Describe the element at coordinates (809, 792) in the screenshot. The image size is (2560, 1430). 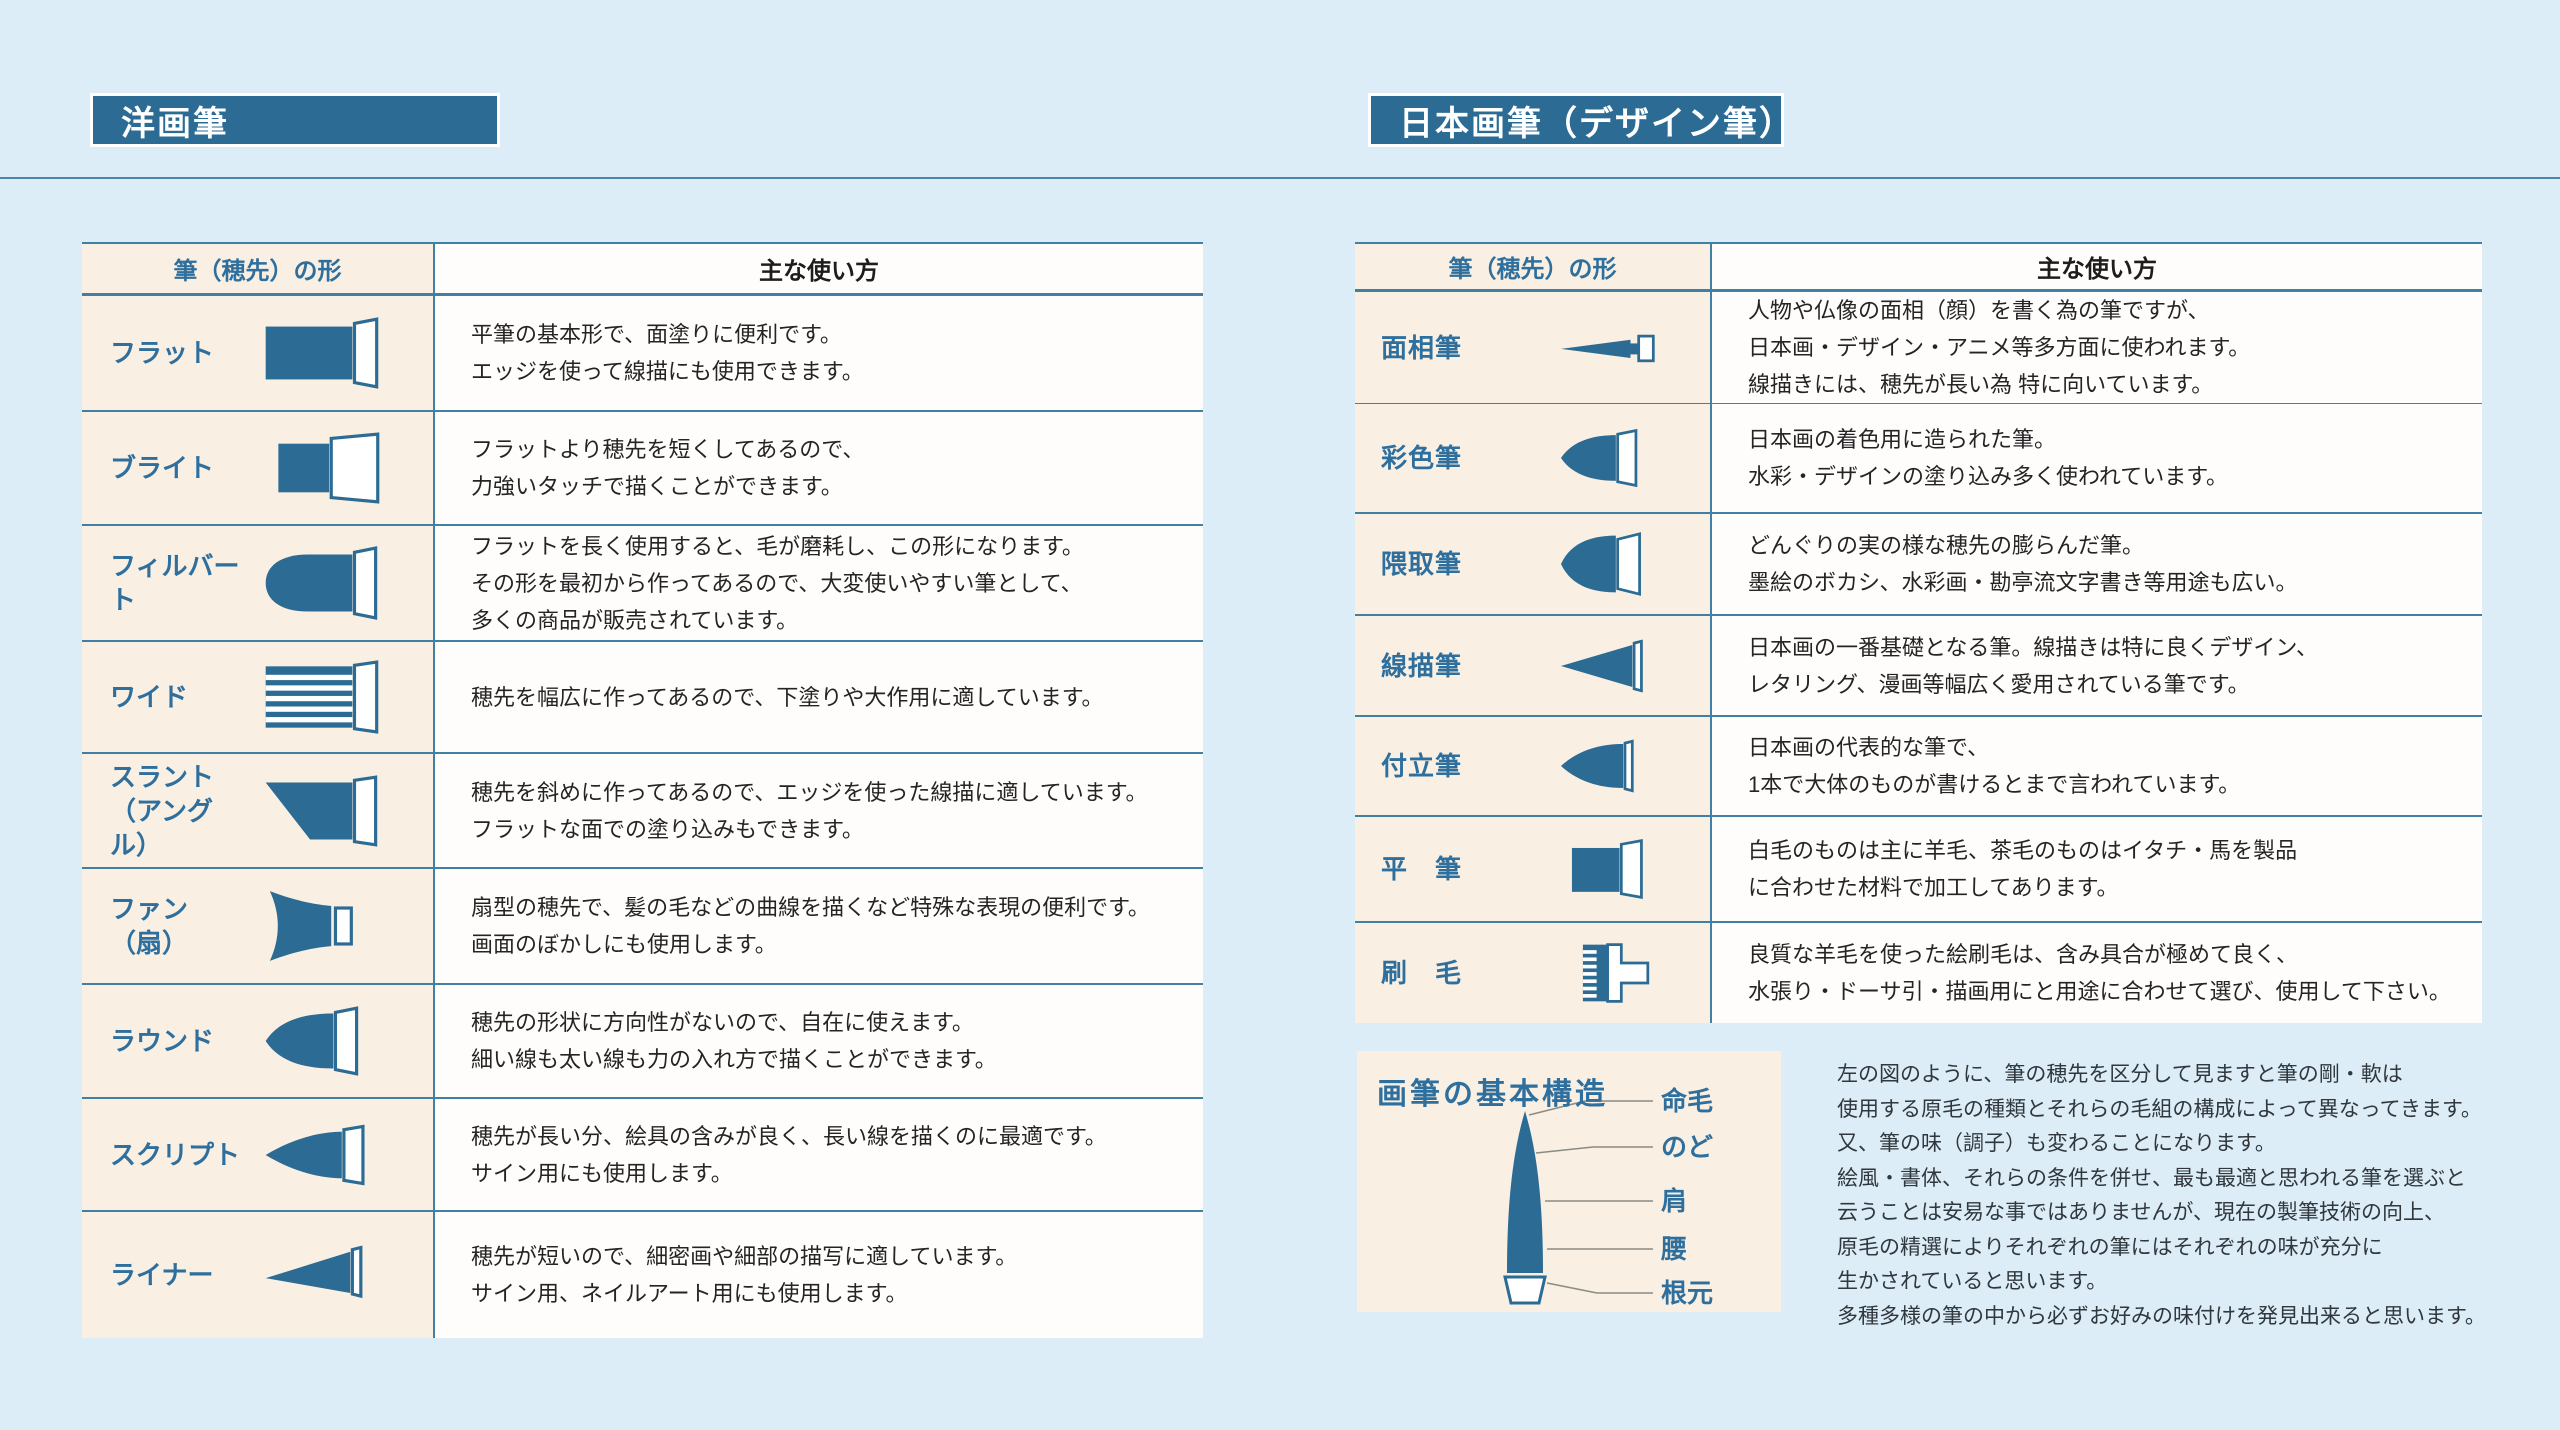
I see `usage-line: 穂先を斜めに作ってあるので、エッジを使った線描に適しています。` at that location.